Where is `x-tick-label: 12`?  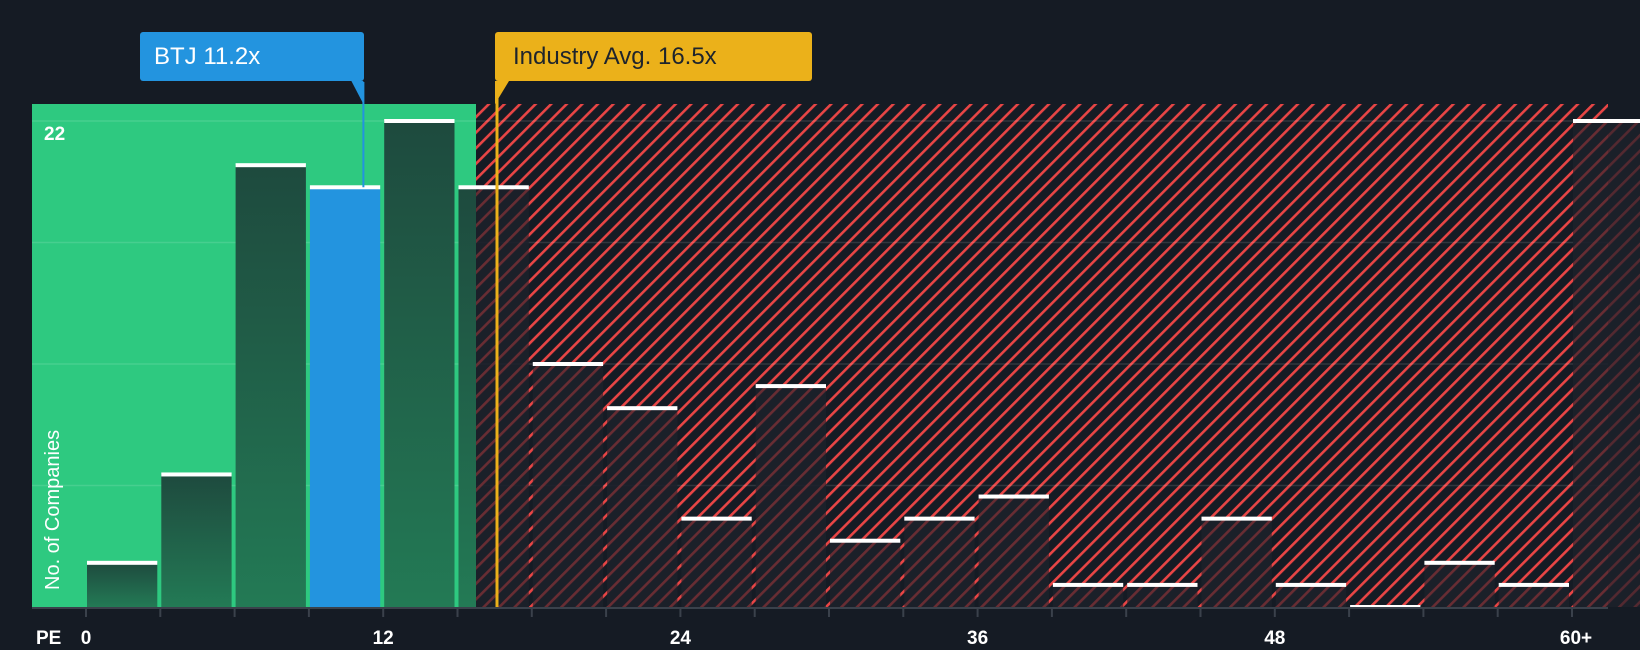
x-tick-label: 12 is located at coordinates (383, 638).